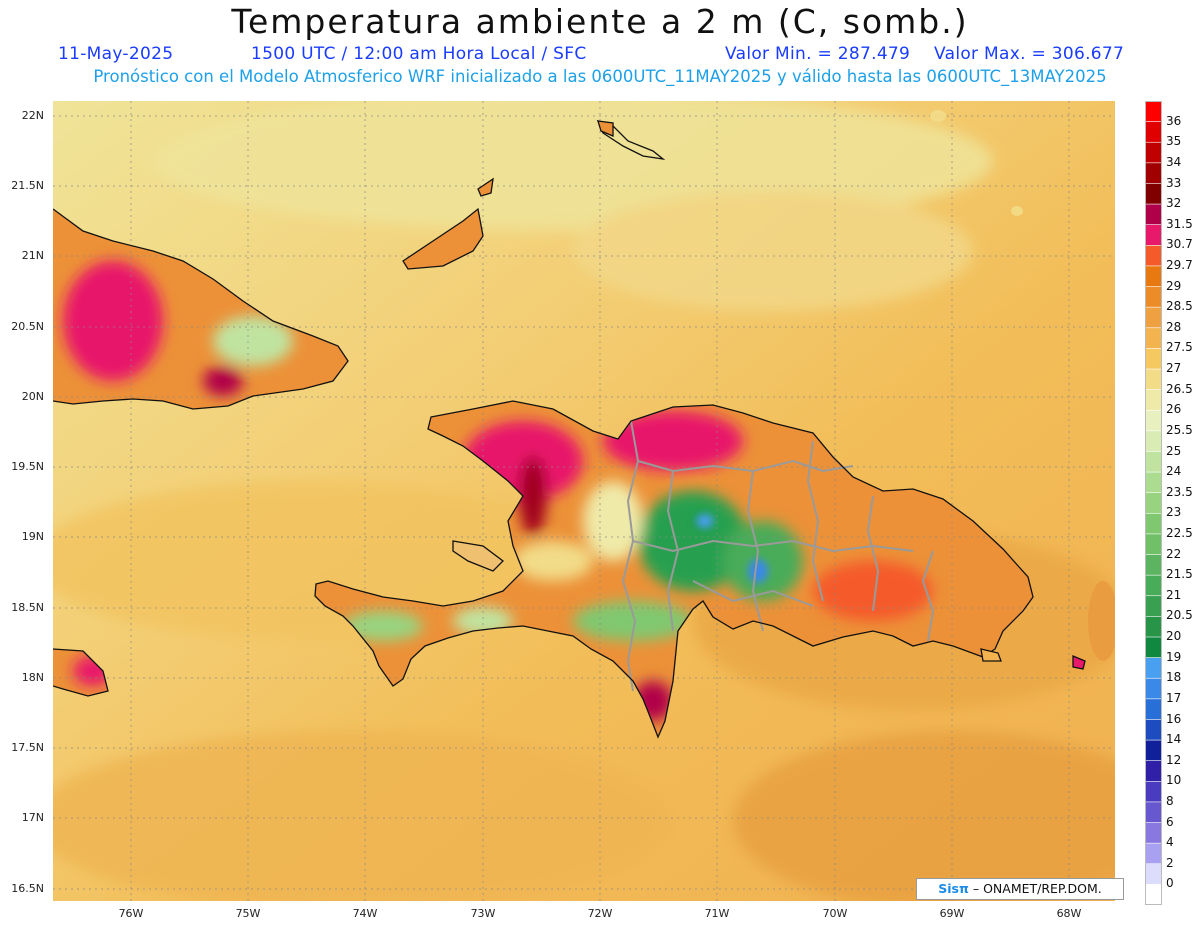  What do you see at coordinates (1174, 512) in the screenshot?
I see `colorbar-tick-label: 23` at bounding box center [1174, 512].